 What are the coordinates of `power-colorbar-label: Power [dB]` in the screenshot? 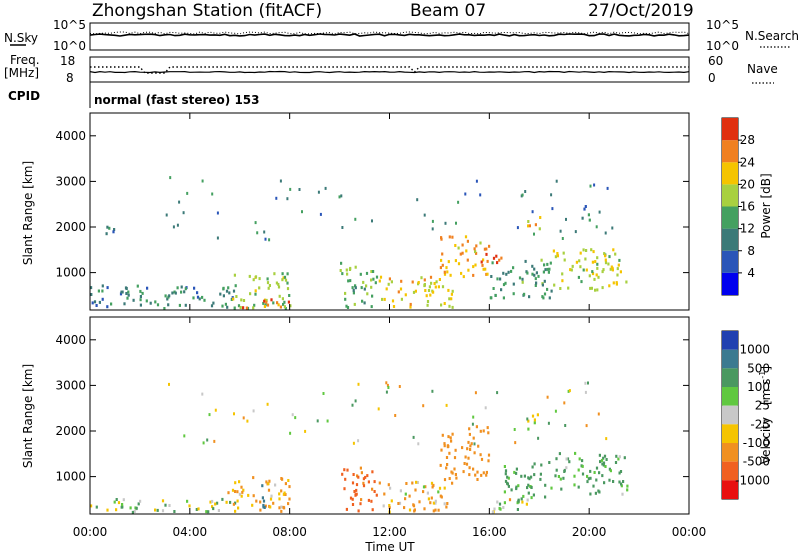 It's located at (766, 205).